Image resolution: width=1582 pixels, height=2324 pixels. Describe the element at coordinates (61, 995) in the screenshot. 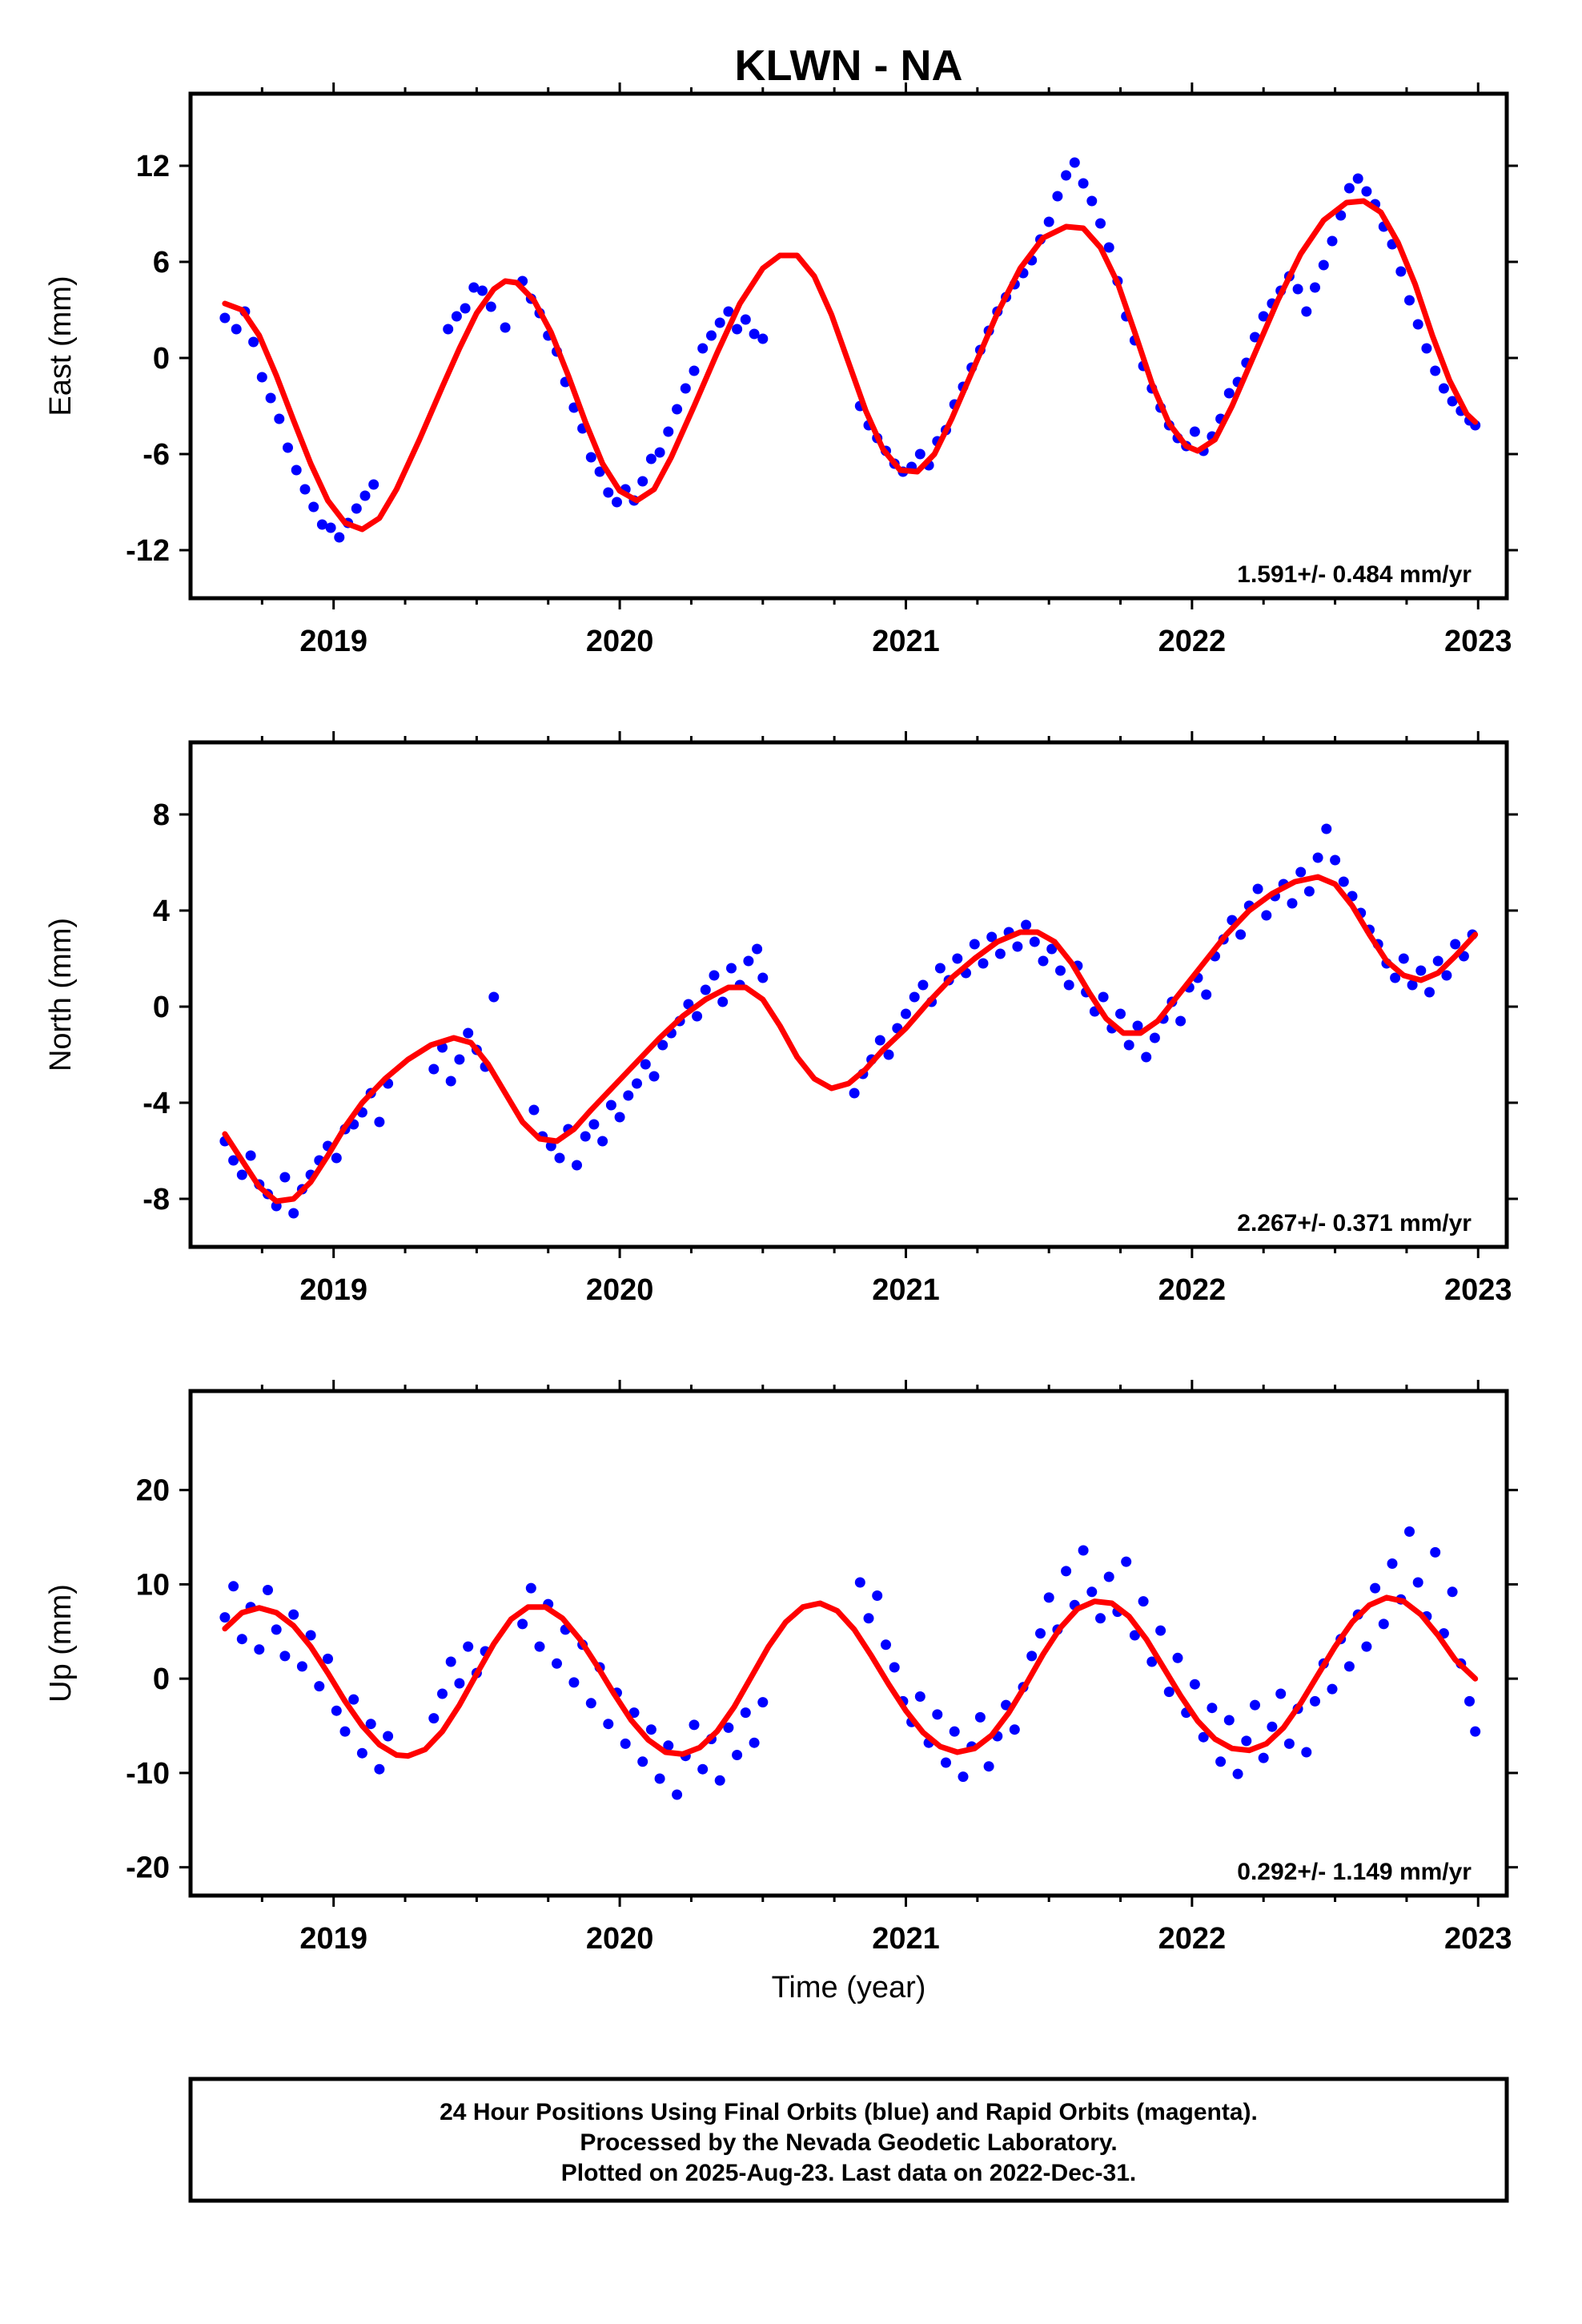

I see `y-axis-title: North (mm)` at that location.